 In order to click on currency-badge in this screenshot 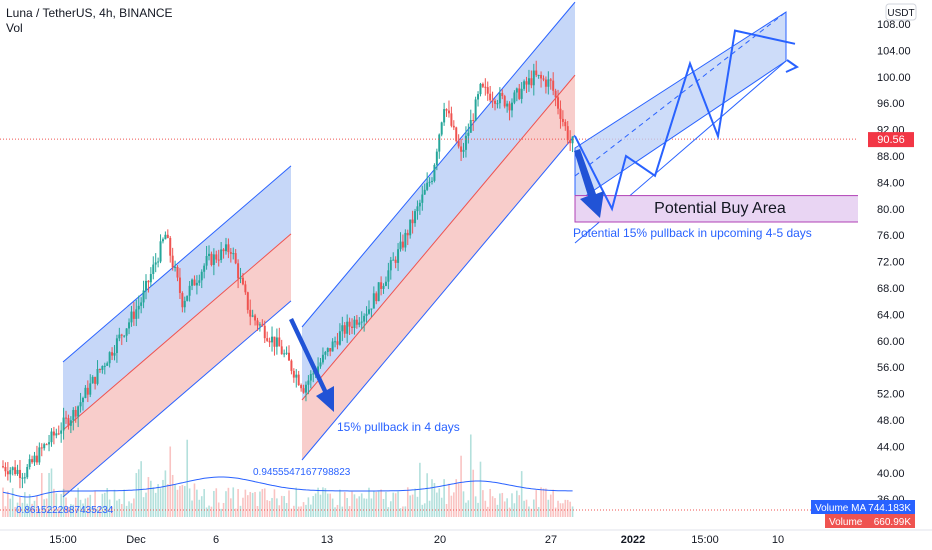, I will do `click(901, 12)`.